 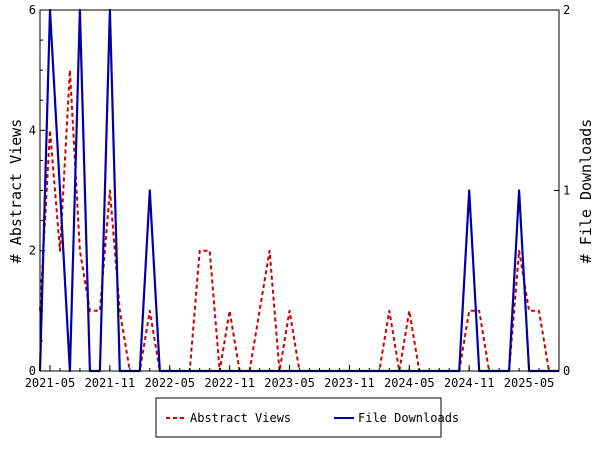 What do you see at coordinates (169, 383) in the screenshot?
I see `x-tick-label: 2022-05` at bounding box center [169, 383].